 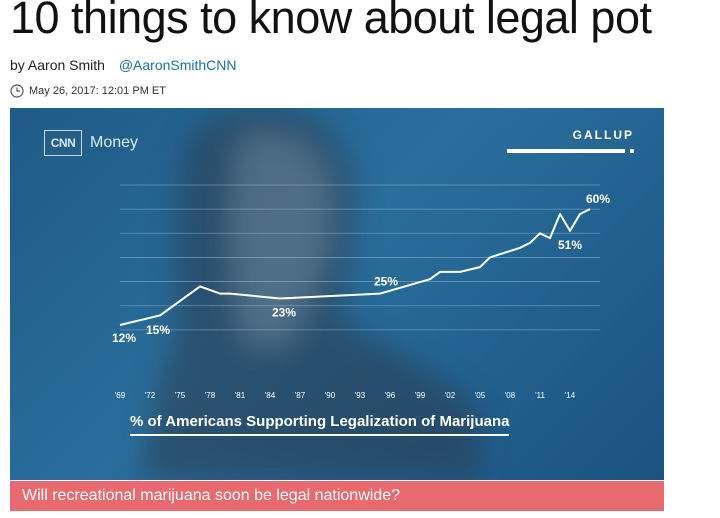 I want to click on x-tick-label: '08, so click(x=510, y=395).